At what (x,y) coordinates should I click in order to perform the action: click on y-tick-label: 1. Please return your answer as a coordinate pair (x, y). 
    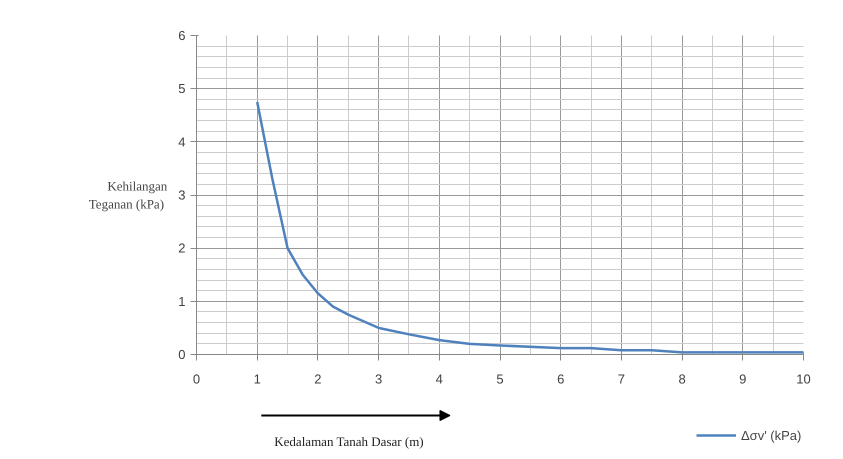
    Looking at the image, I should click on (182, 301).